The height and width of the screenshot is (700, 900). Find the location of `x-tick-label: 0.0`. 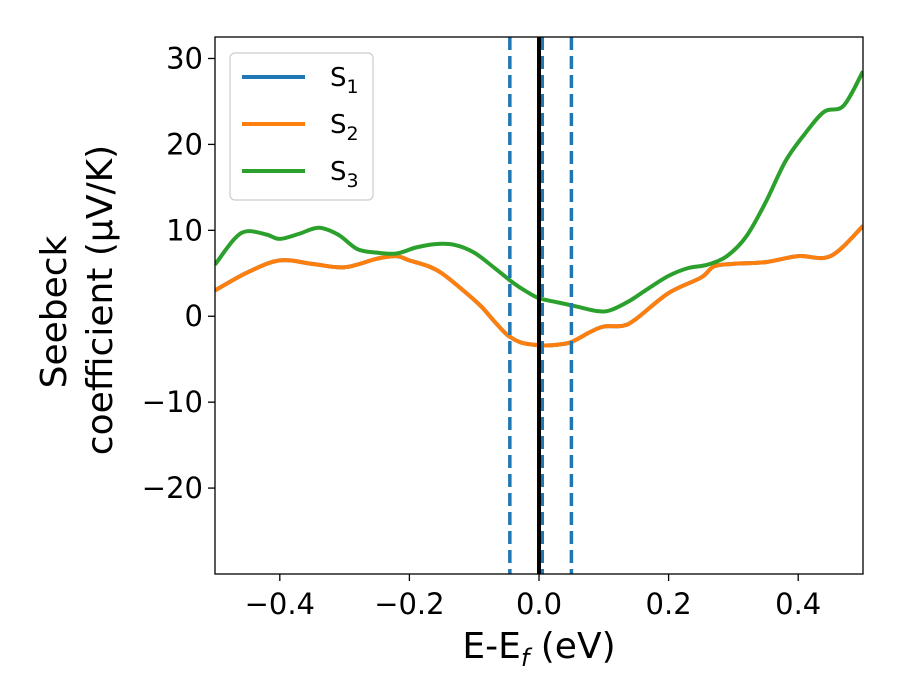

x-tick-label: 0.0 is located at coordinates (539, 604).